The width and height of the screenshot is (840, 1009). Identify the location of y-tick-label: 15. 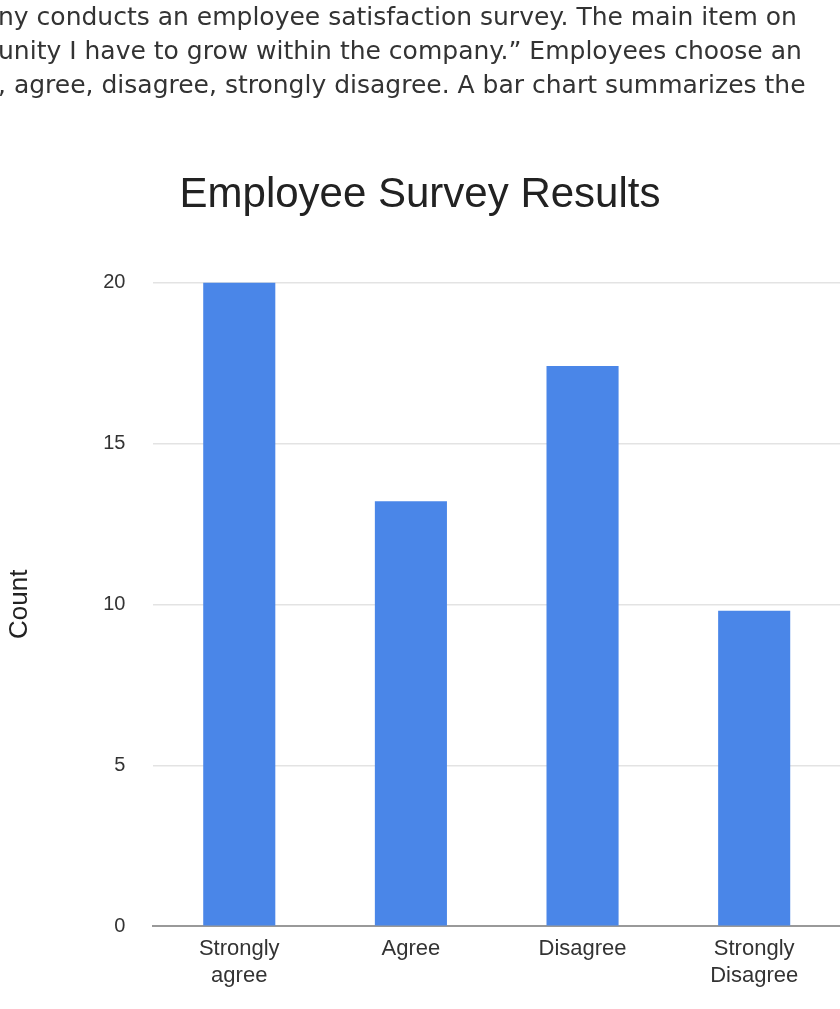
(114, 441).